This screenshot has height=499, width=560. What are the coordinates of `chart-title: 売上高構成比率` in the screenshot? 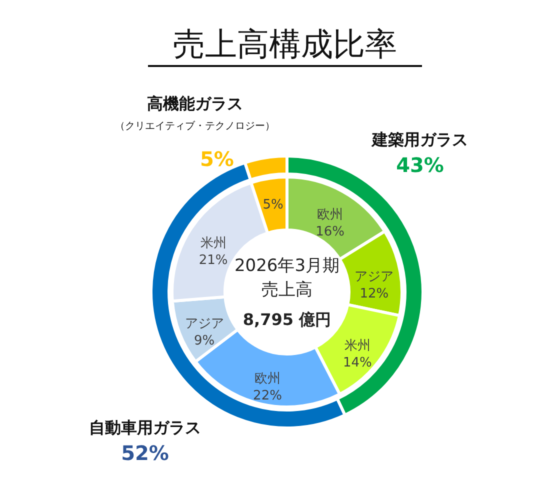 It's located at (285, 44).